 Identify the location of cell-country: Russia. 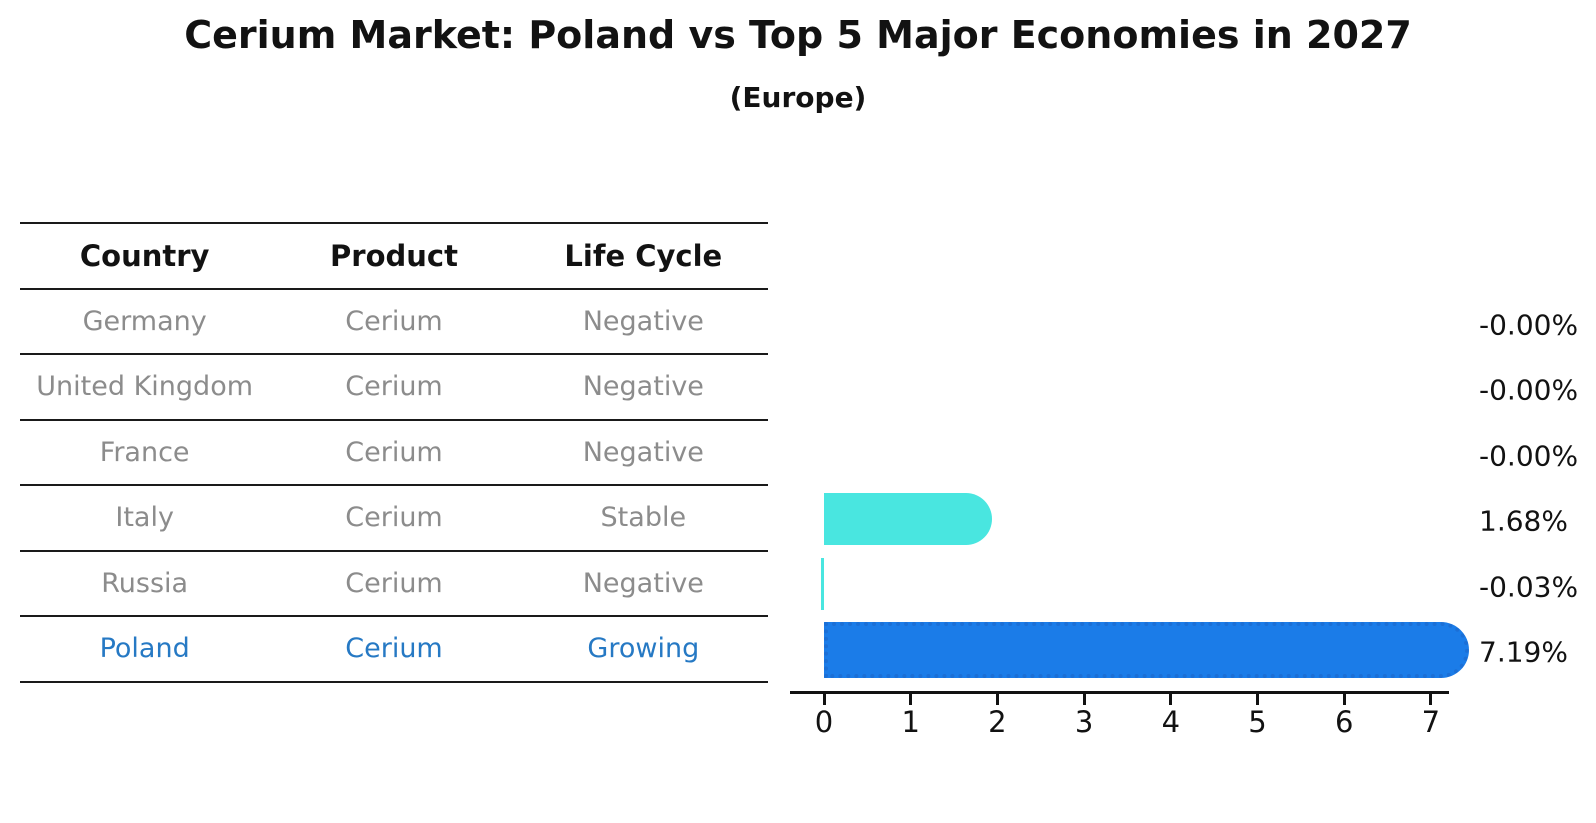
(145, 583).